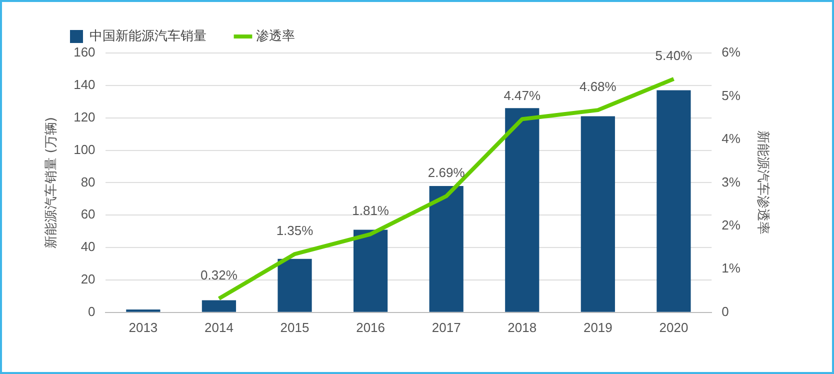 The width and height of the screenshot is (834, 374). I want to click on data-label: 5.40%, so click(674, 56).